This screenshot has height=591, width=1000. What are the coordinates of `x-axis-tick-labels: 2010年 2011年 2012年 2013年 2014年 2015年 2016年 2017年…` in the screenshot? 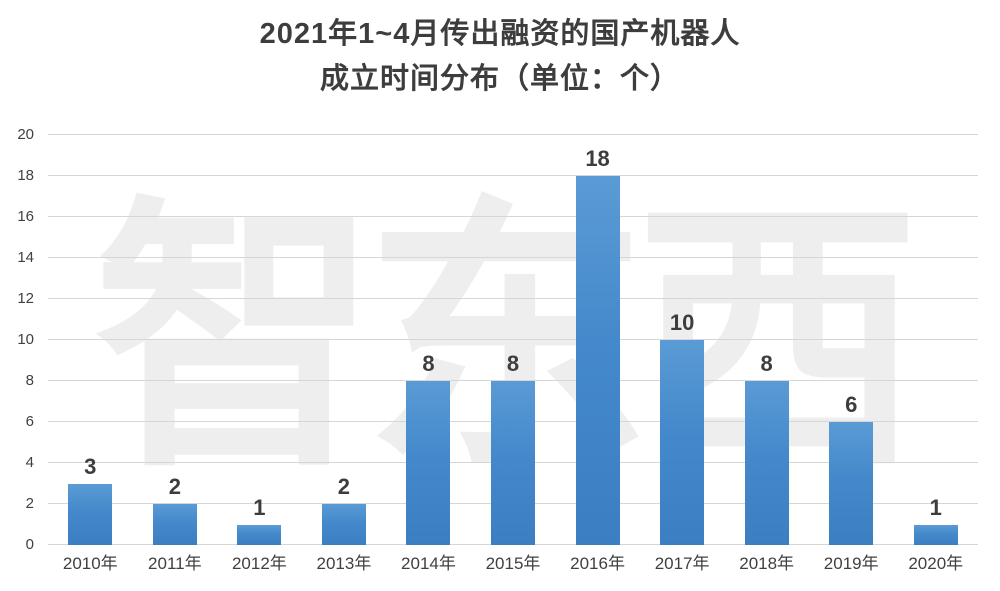 It's located at (513, 564).